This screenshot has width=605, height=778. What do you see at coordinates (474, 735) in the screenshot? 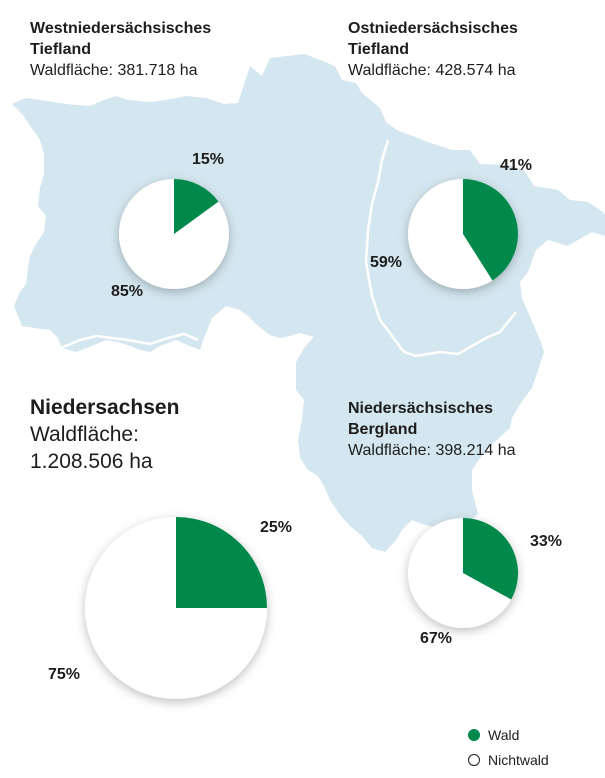
I see `legend-swatch-wald` at bounding box center [474, 735].